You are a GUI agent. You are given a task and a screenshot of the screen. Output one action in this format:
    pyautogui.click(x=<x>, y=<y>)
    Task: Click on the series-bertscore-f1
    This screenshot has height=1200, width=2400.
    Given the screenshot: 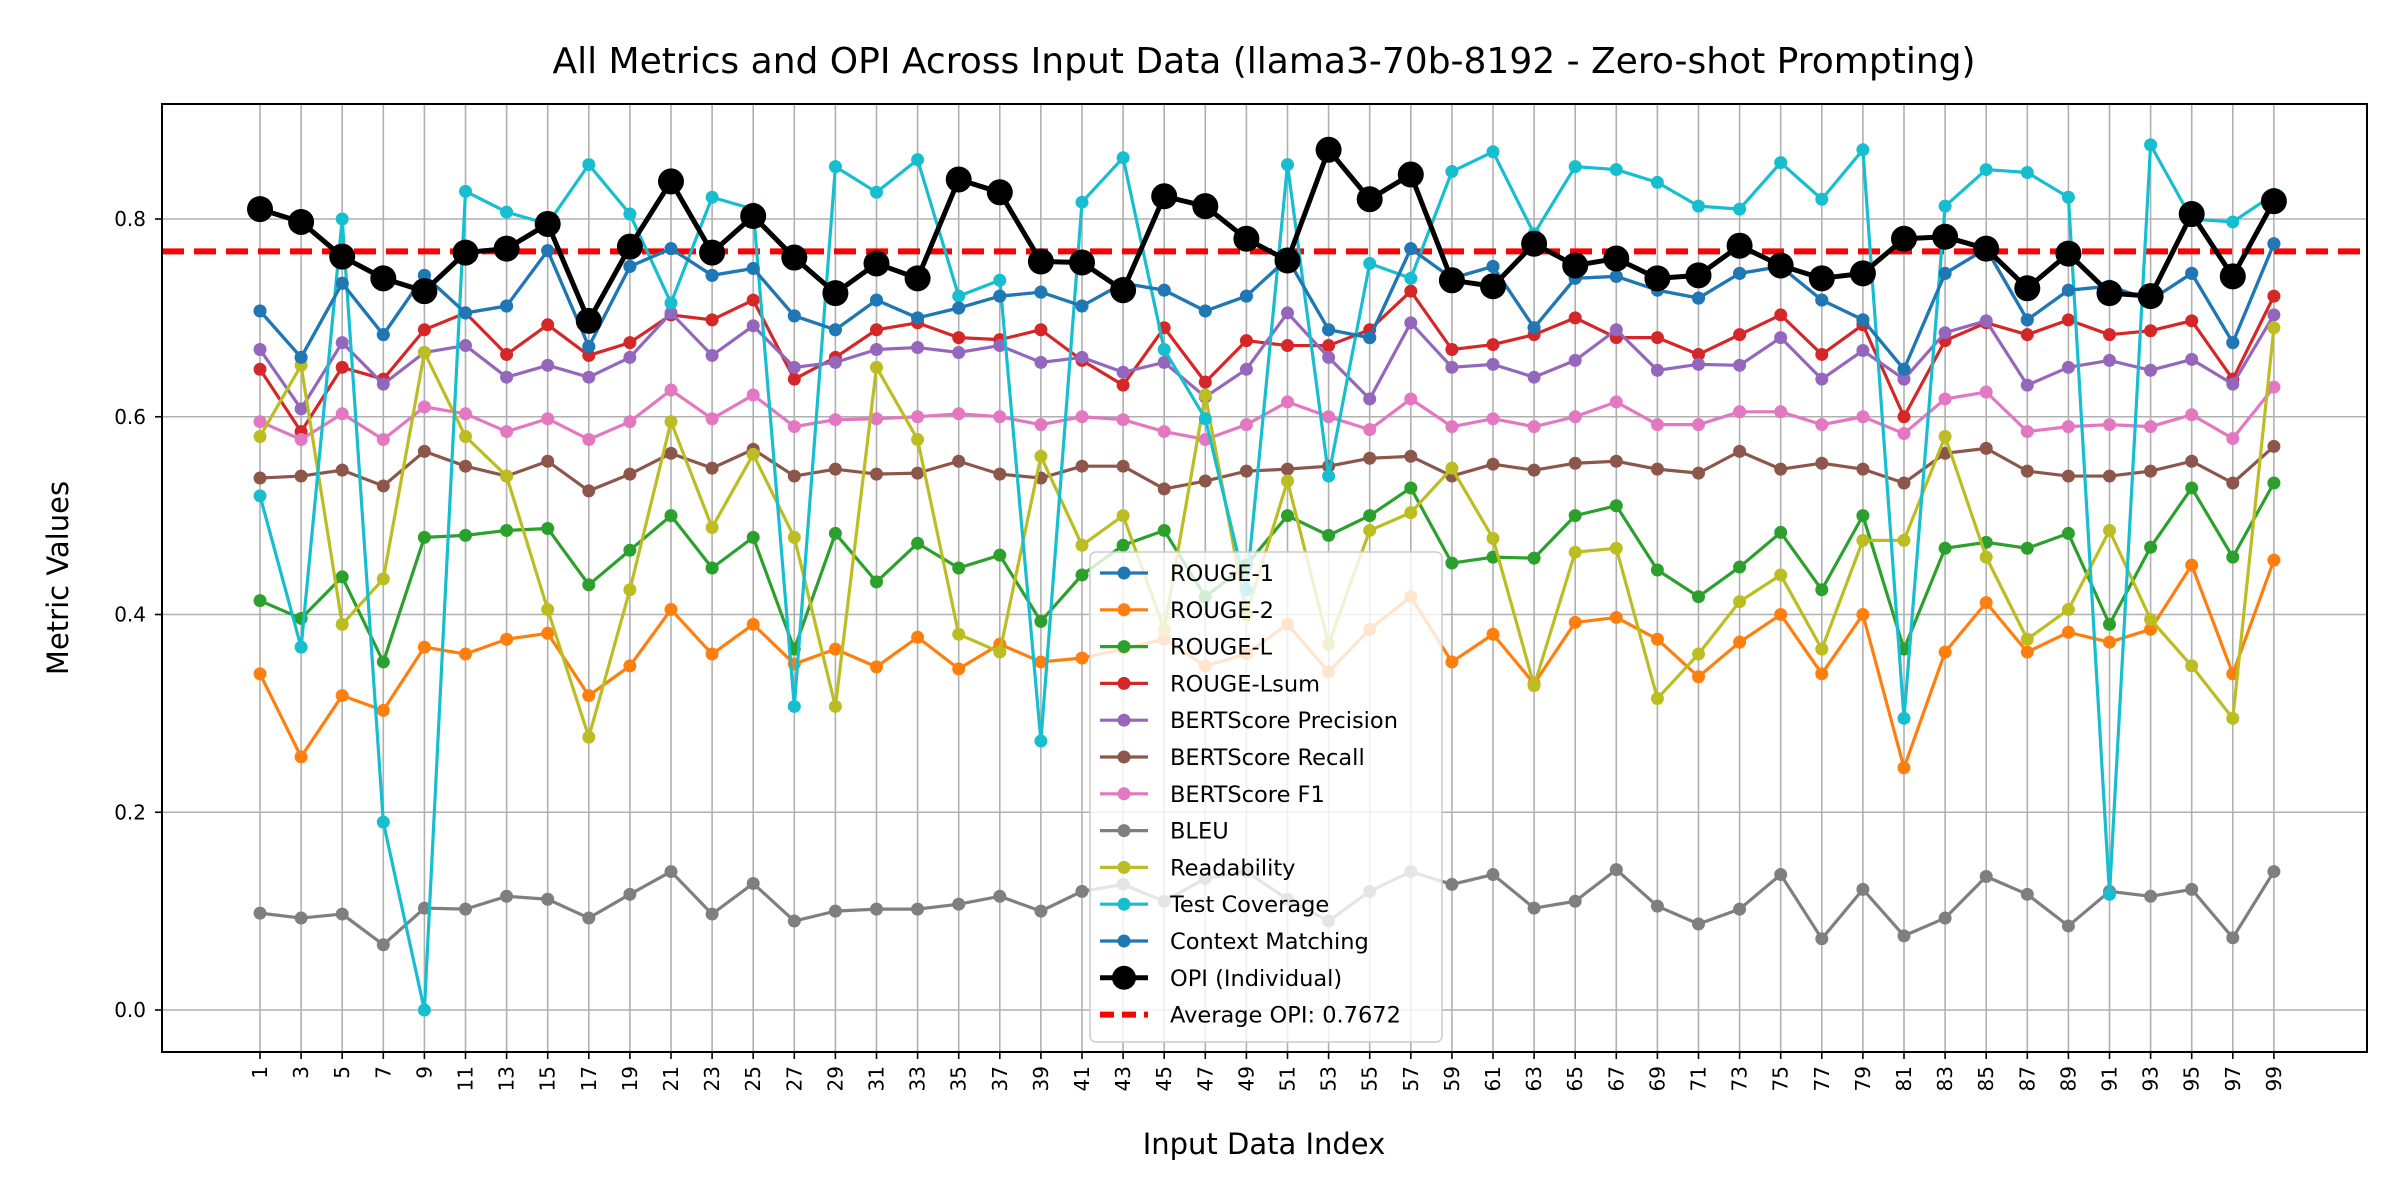 What is the action you would take?
    pyautogui.click(x=1267, y=413)
    